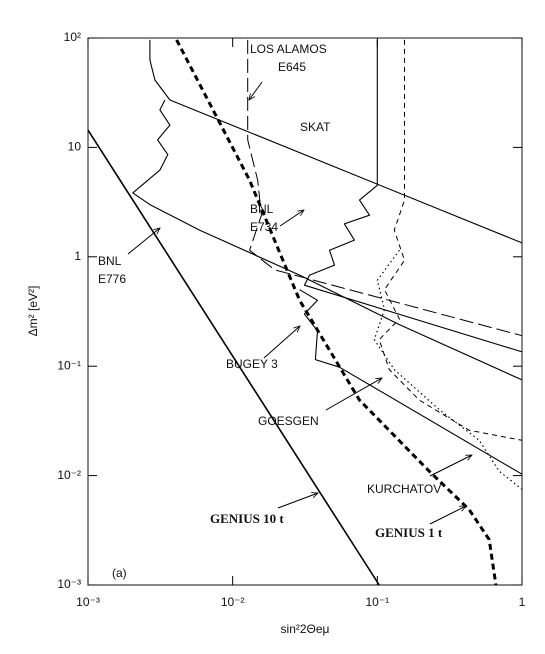  What do you see at coordinates (252, 364) in the screenshot?
I see `curve-label: BUGEY 3` at bounding box center [252, 364].